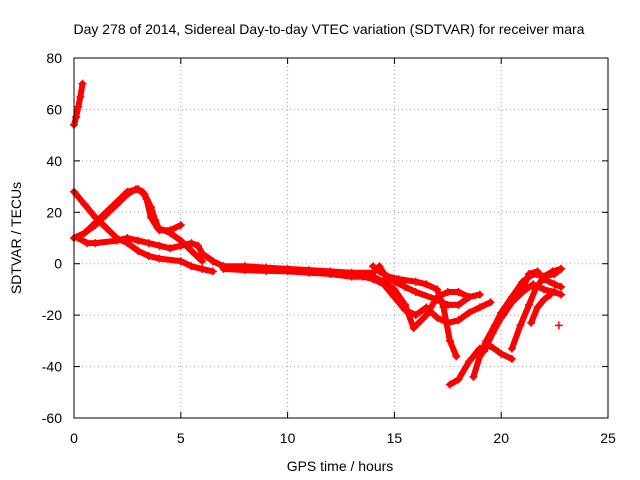 This screenshot has height=480, width=640. I want to click on x-axis-label: GPS time / hours, so click(340, 466).